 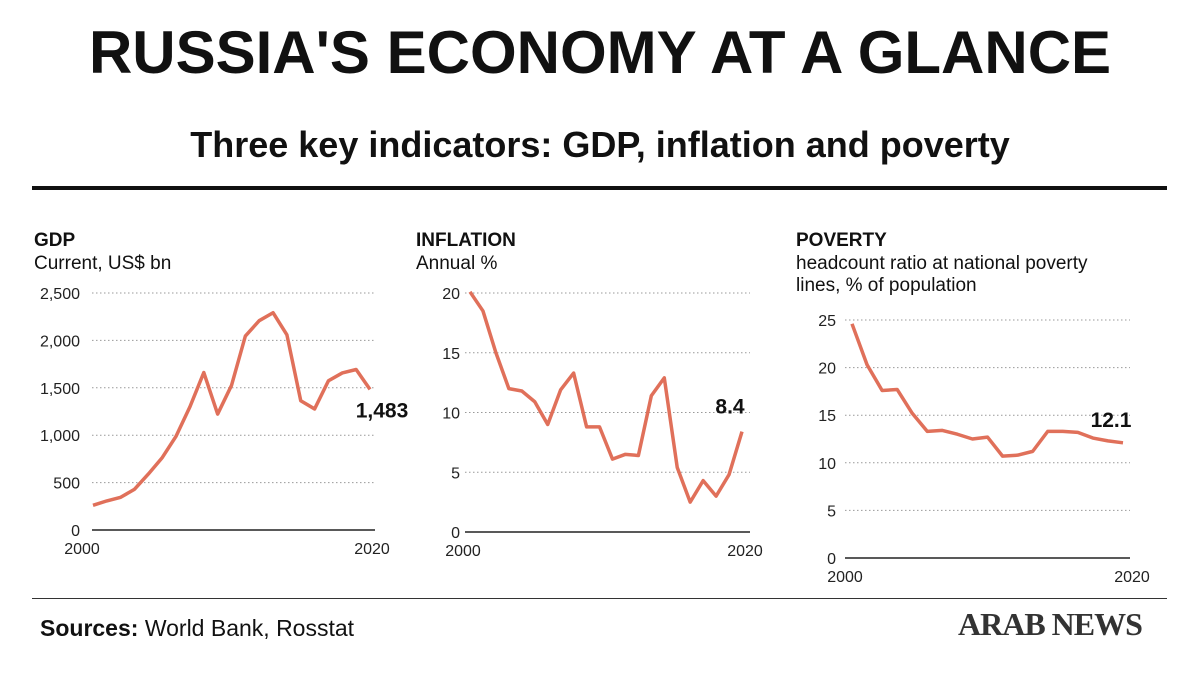 I want to click on end-value-label: 8.4, so click(x=730, y=407).